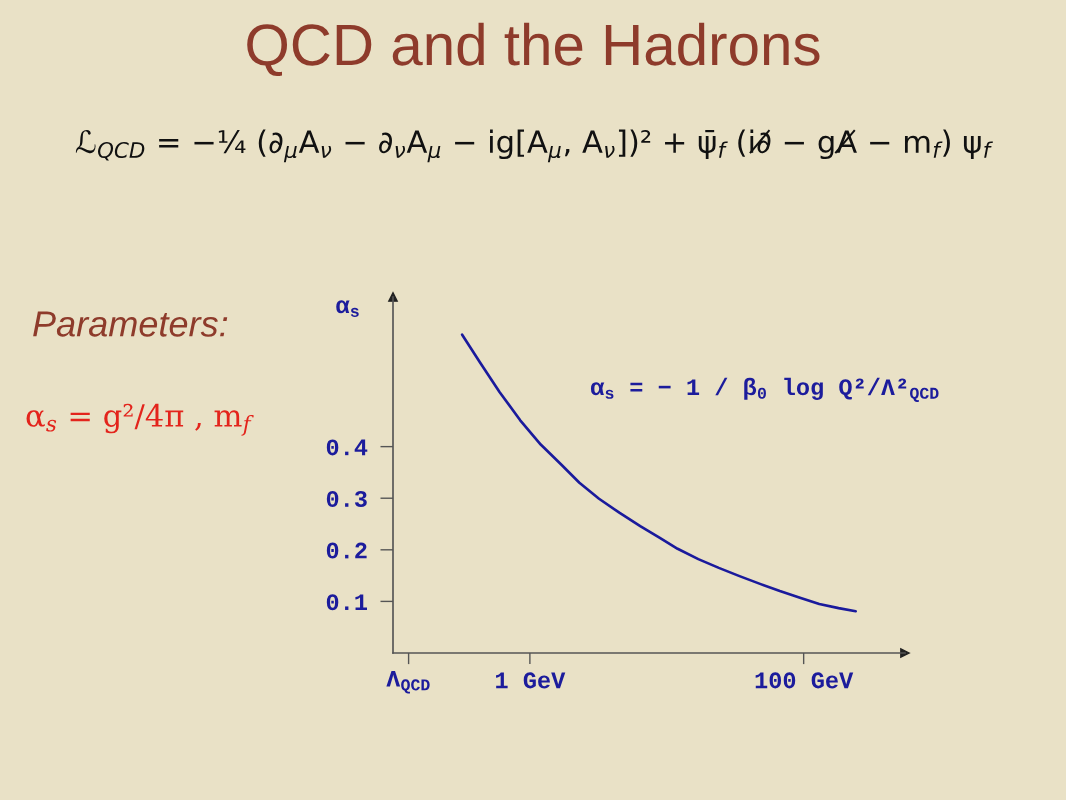  What do you see at coordinates (130, 324) in the screenshot?
I see `text: Parameters:` at bounding box center [130, 324].